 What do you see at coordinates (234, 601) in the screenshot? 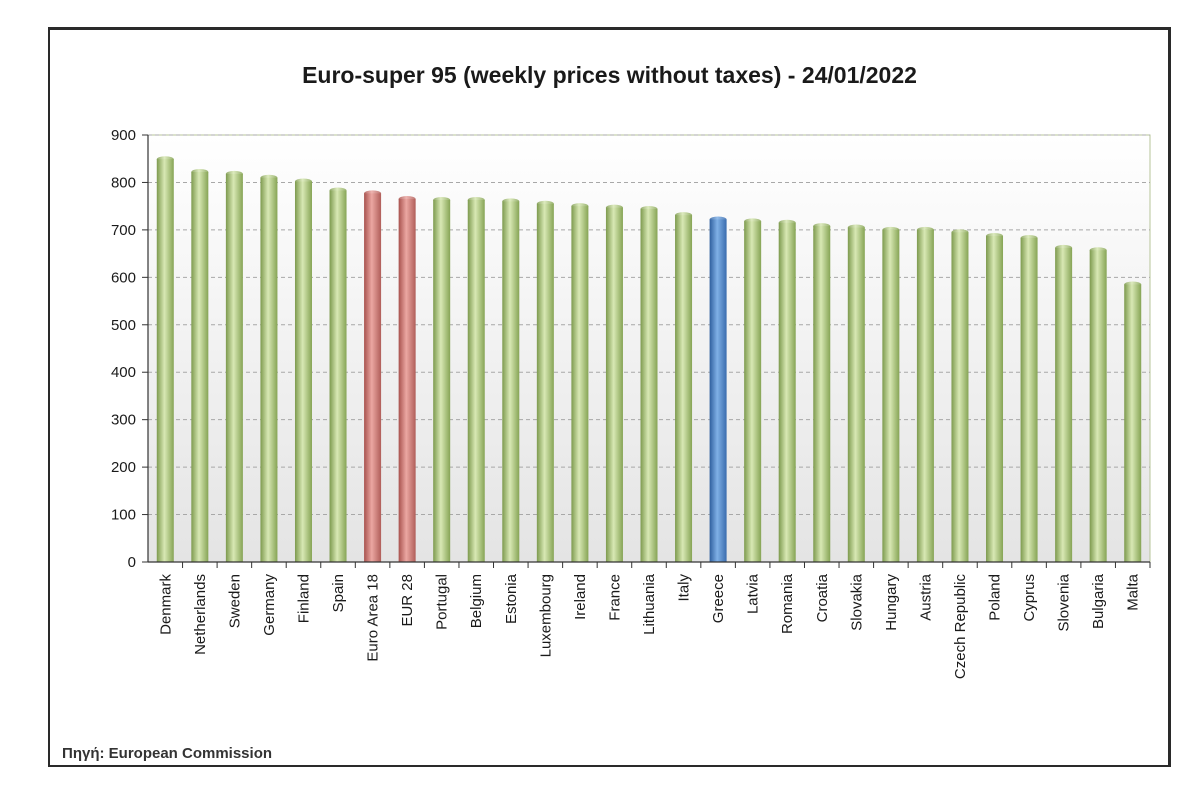
I see `category-label: Sweden` at bounding box center [234, 601].